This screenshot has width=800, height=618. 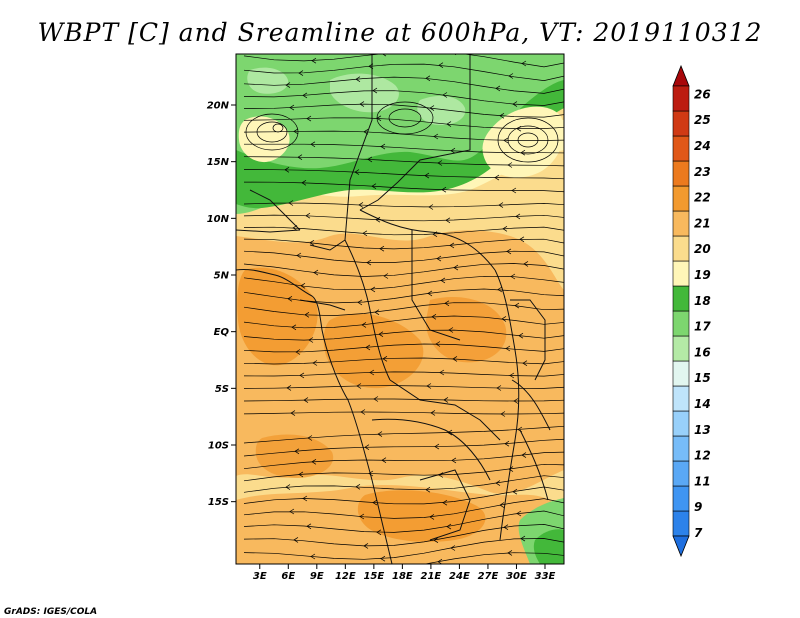 What do you see at coordinates (431, 576) in the screenshot?
I see `lon-tick-label: 21E` at bounding box center [431, 576].